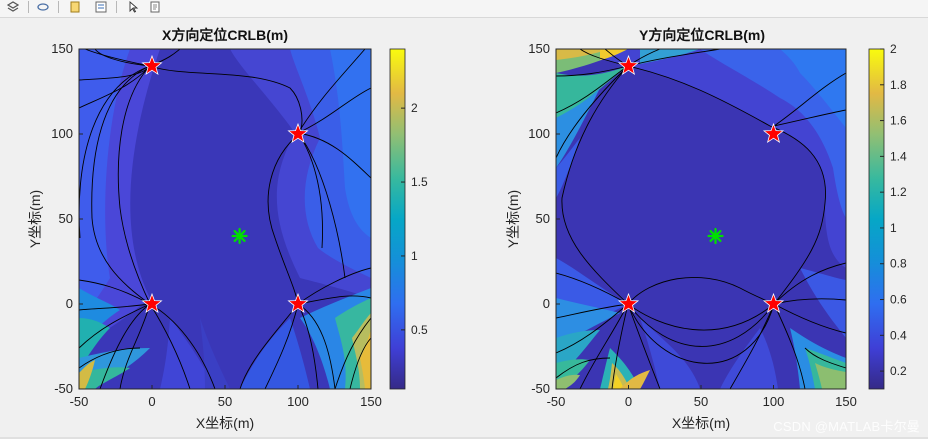 Image resolution: width=928 pixels, height=439 pixels. I want to click on ylabel-left: Y坐标(m), so click(35, 219).